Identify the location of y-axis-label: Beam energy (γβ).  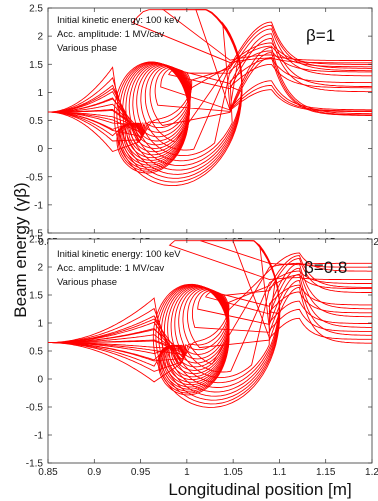
(20, 249).